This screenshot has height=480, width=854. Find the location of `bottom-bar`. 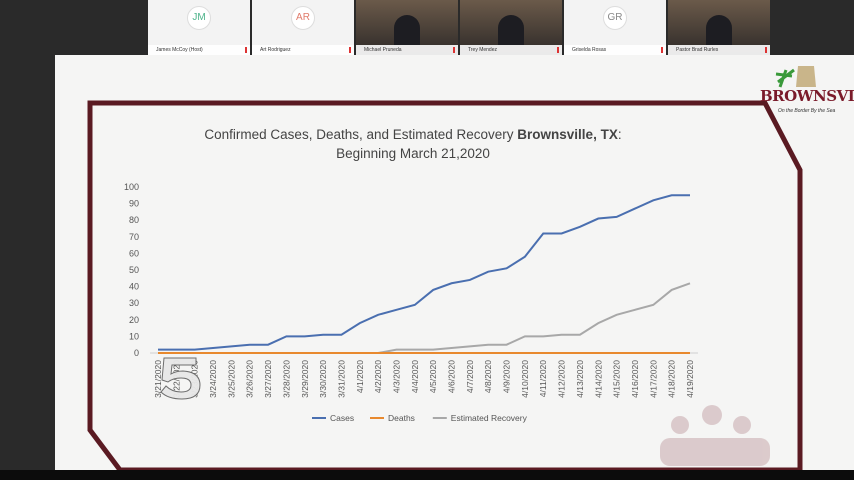

bottom-bar is located at coordinates (427, 475).